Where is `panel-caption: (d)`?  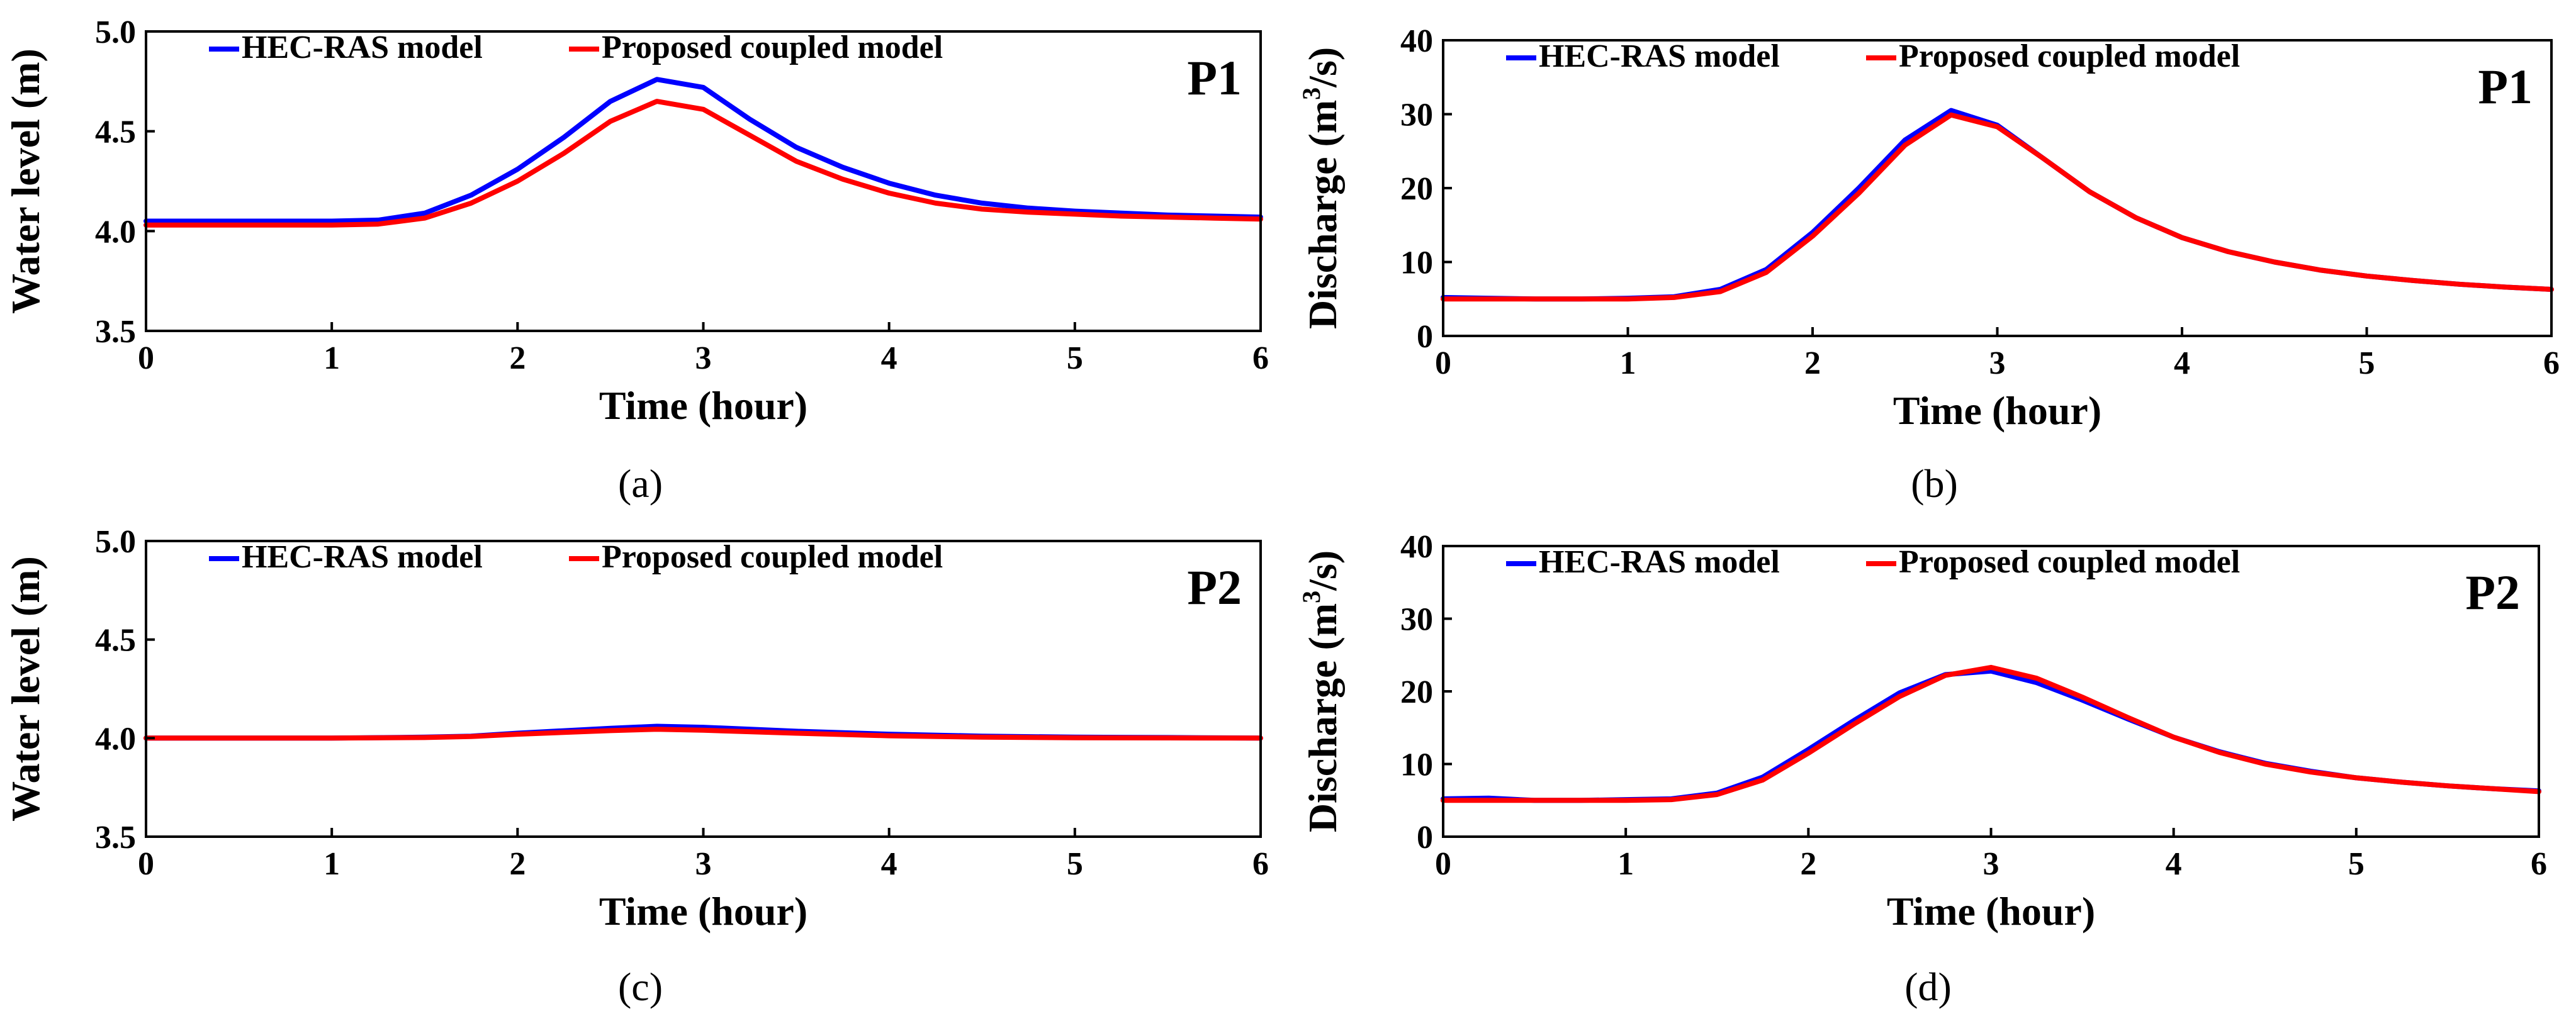
panel-caption: (d) is located at coordinates (1928, 986).